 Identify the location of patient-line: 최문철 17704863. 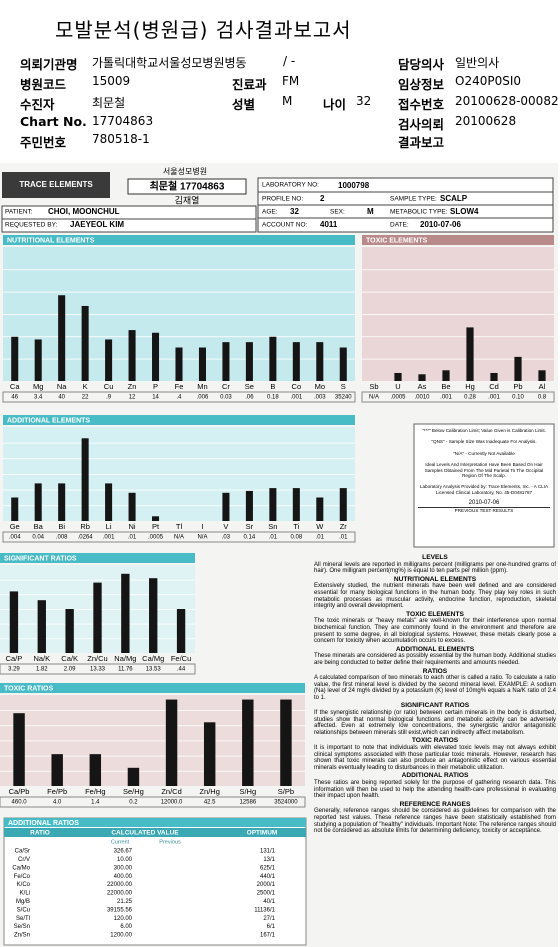
(187, 186).